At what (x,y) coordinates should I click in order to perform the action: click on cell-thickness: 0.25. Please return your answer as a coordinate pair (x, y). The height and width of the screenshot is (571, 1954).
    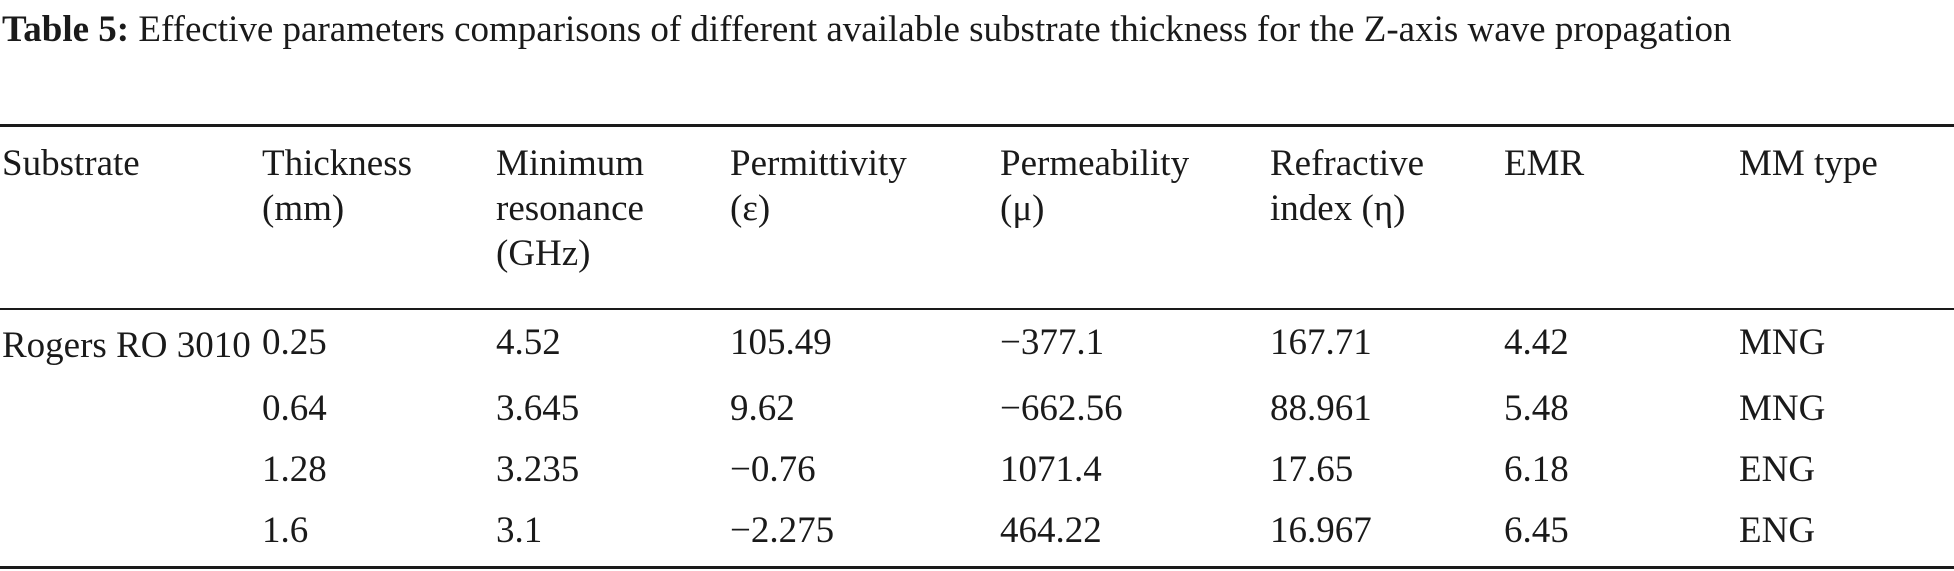
    Looking at the image, I should click on (294, 342).